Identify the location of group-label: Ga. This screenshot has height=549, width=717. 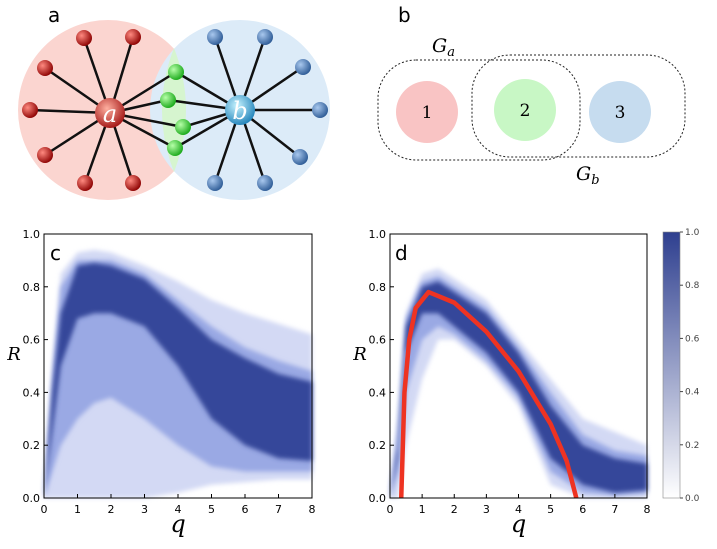
(443, 47).